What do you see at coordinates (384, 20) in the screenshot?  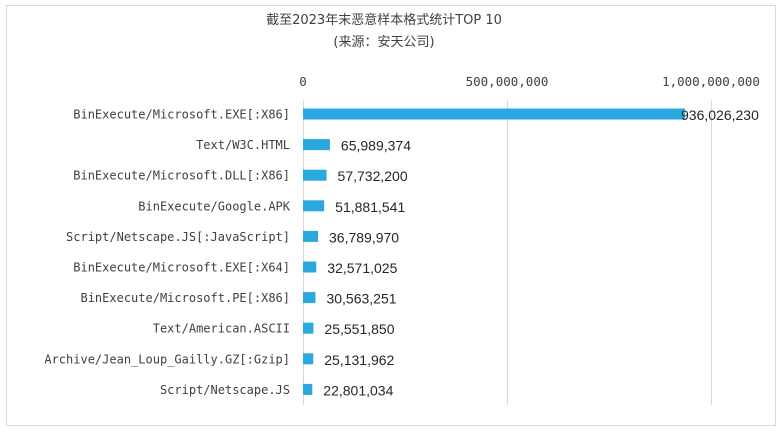 I see `chart-title: 截至2023年末恶意样本格式统计TOP 10` at bounding box center [384, 20].